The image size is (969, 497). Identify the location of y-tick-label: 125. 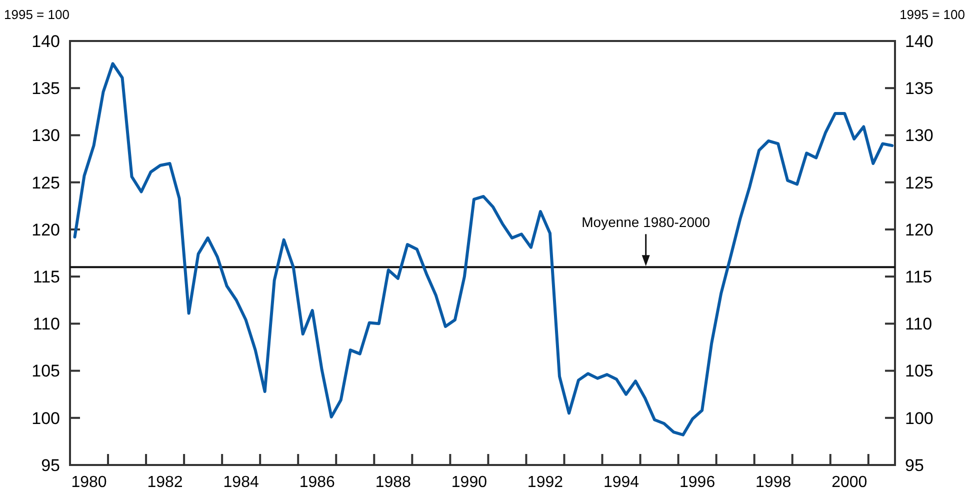
(46, 182).